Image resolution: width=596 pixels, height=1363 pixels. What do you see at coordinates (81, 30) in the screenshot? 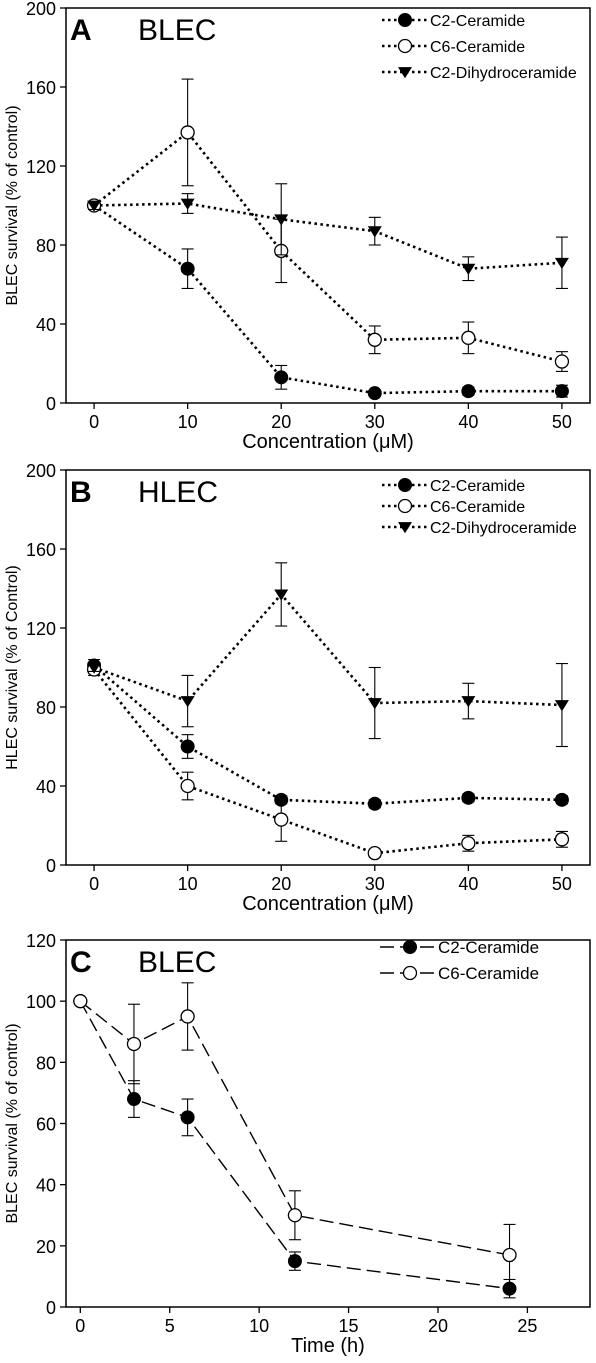
I see `panel-letter: A` at bounding box center [81, 30].